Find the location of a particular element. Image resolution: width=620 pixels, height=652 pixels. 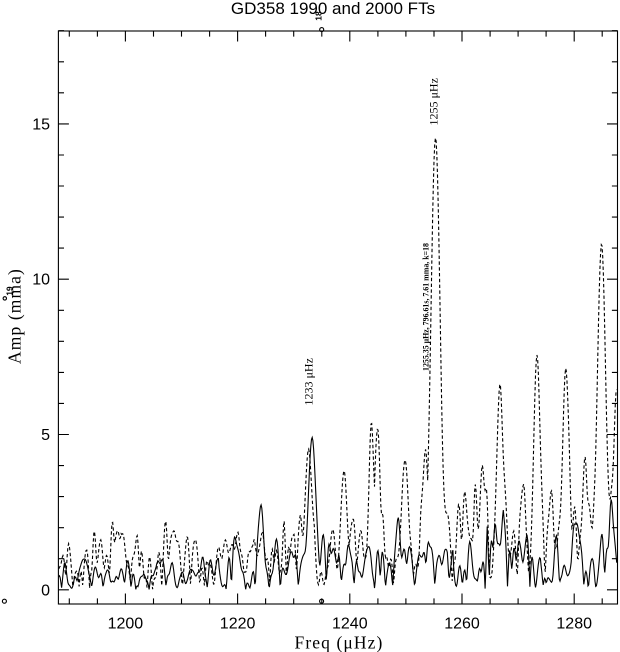

svg-text: 5 is located at coordinates (45, 435).